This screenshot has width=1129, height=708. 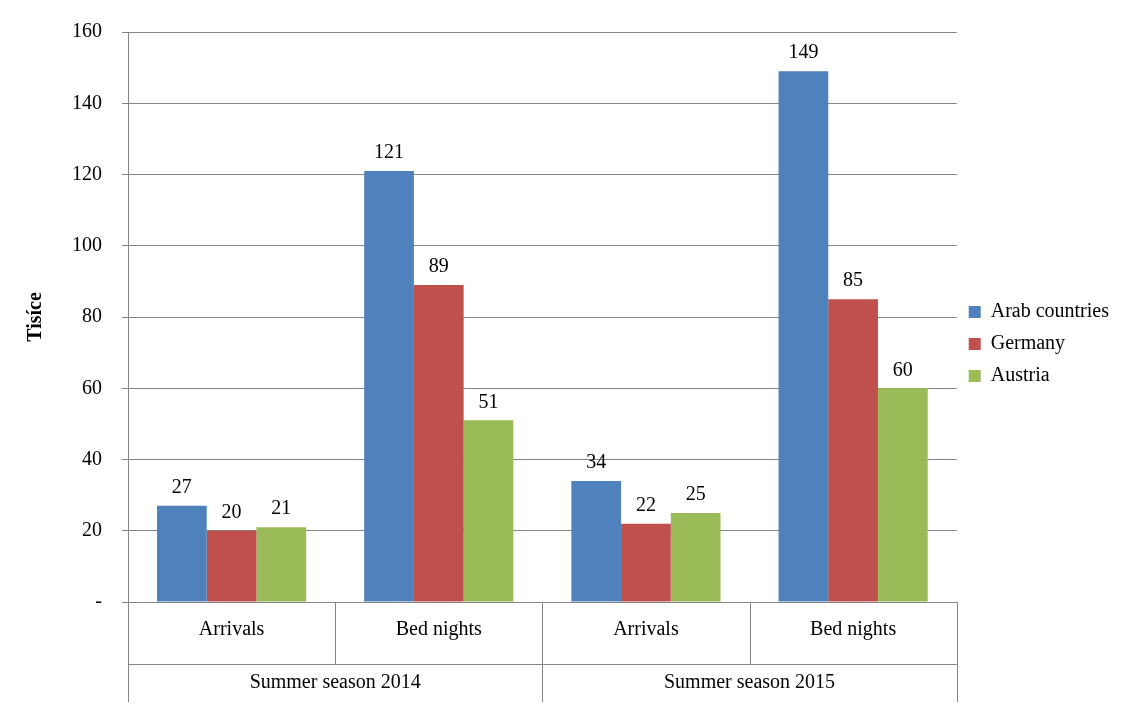 I want to click on y-tick-label: 60, so click(x=92, y=386).